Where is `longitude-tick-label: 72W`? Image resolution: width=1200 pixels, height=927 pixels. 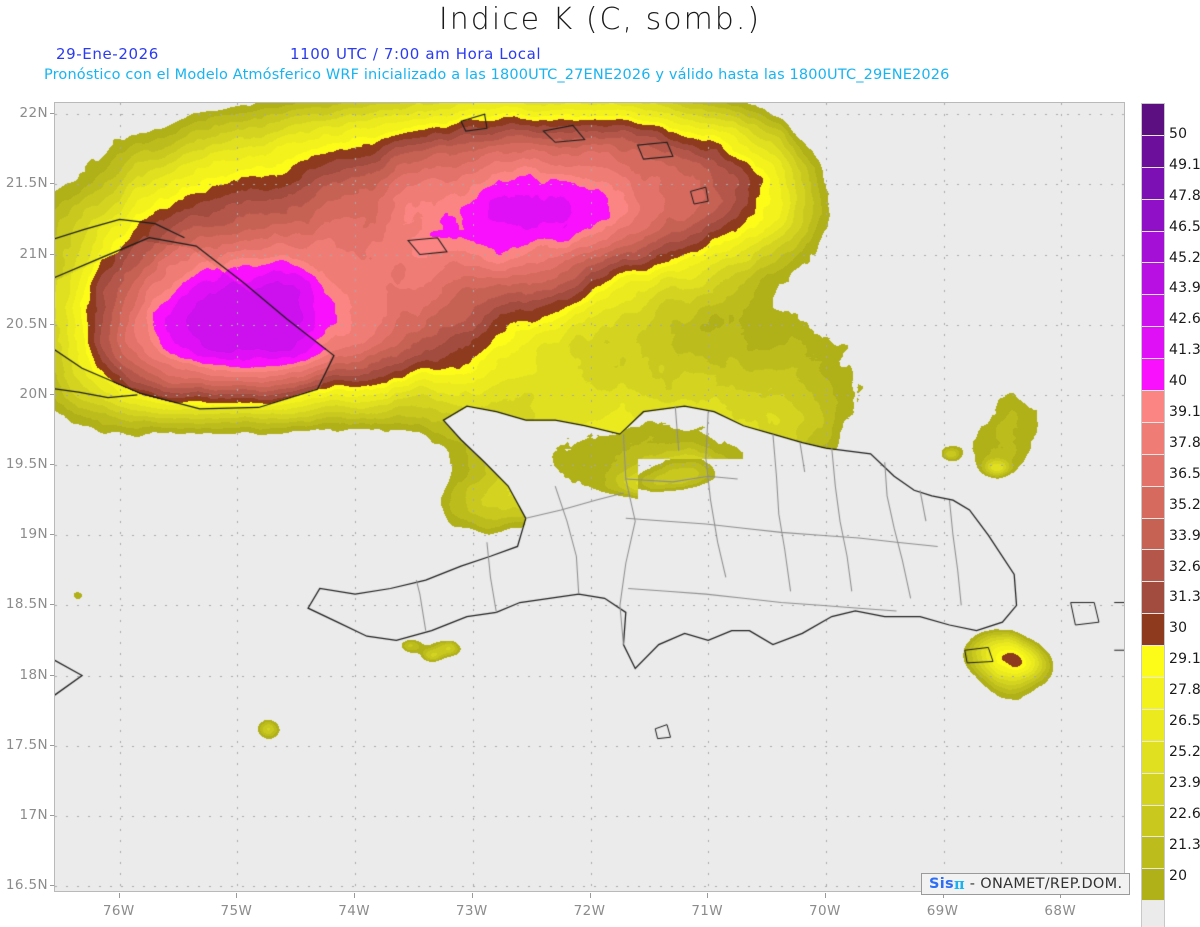 longitude-tick-label: 72W is located at coordinates (589, 911).